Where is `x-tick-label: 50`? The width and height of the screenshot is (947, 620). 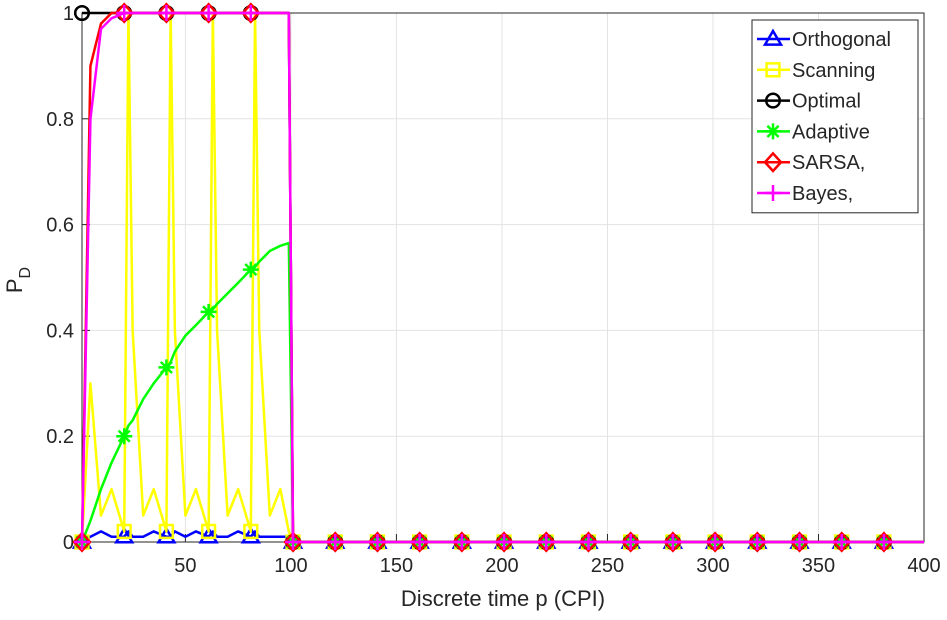 x-tick-label: 50 is located at coordinates (185, 566).